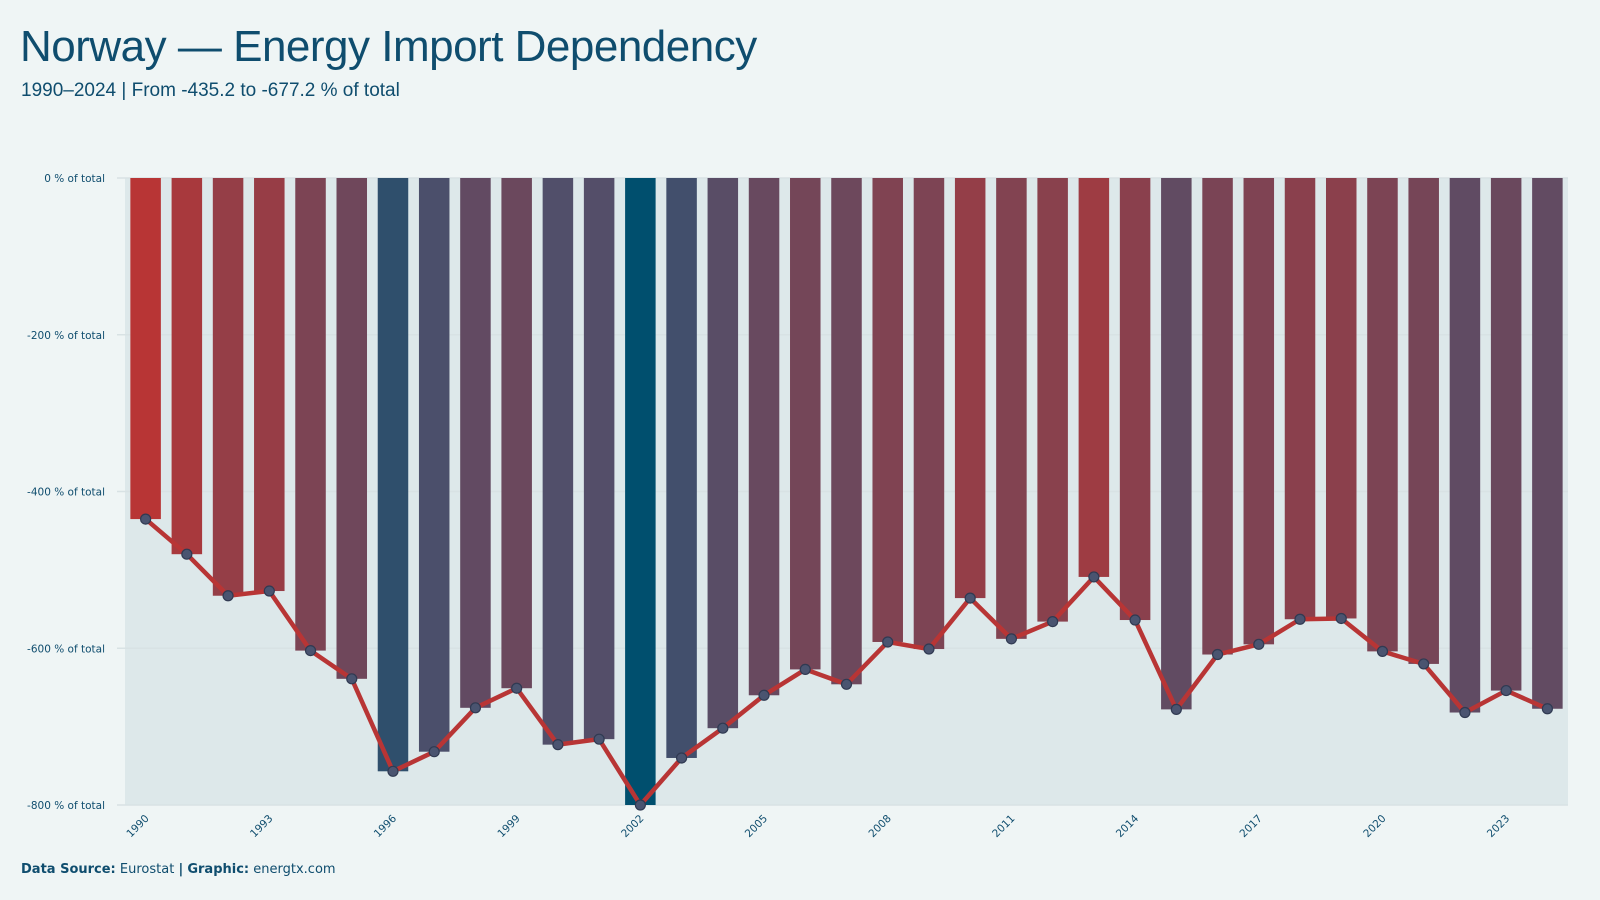  Describe the element at coordinates (1052, 400) in the screenshot. I see `bar-2012` at that location.